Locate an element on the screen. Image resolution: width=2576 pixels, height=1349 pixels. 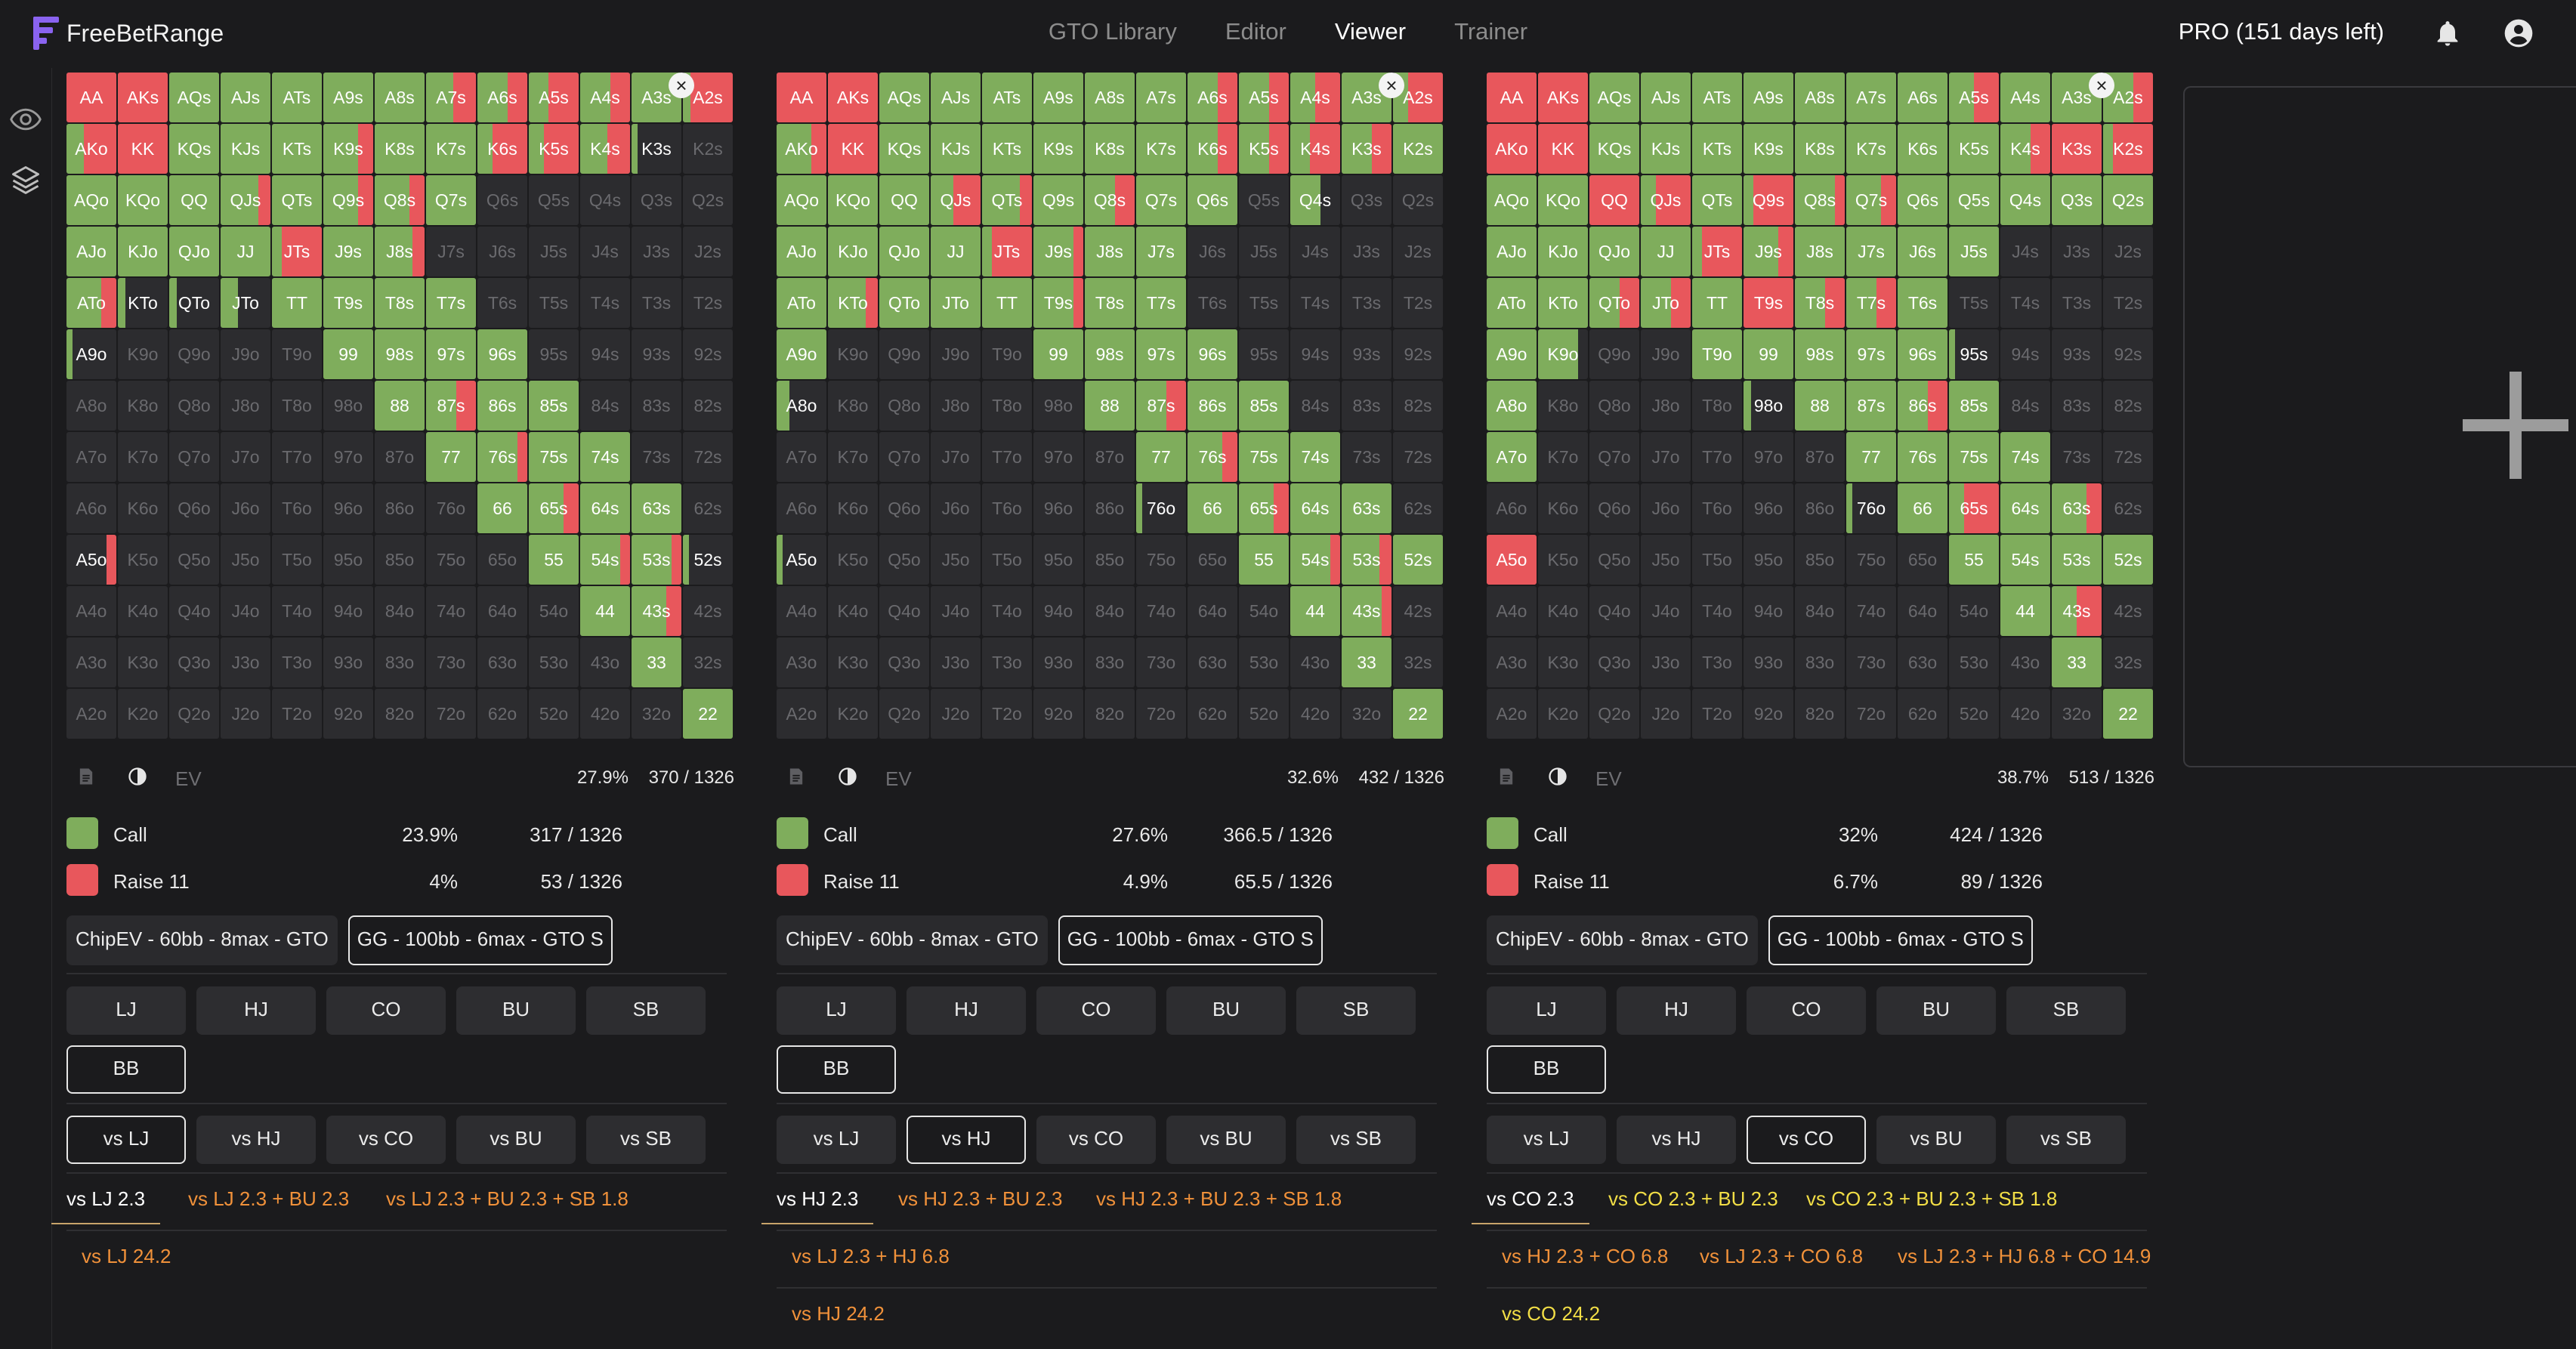
action-line: vs LJ 2.3 + BU 2.3 + SB 1.8 is located at coordinates (507, 1199).